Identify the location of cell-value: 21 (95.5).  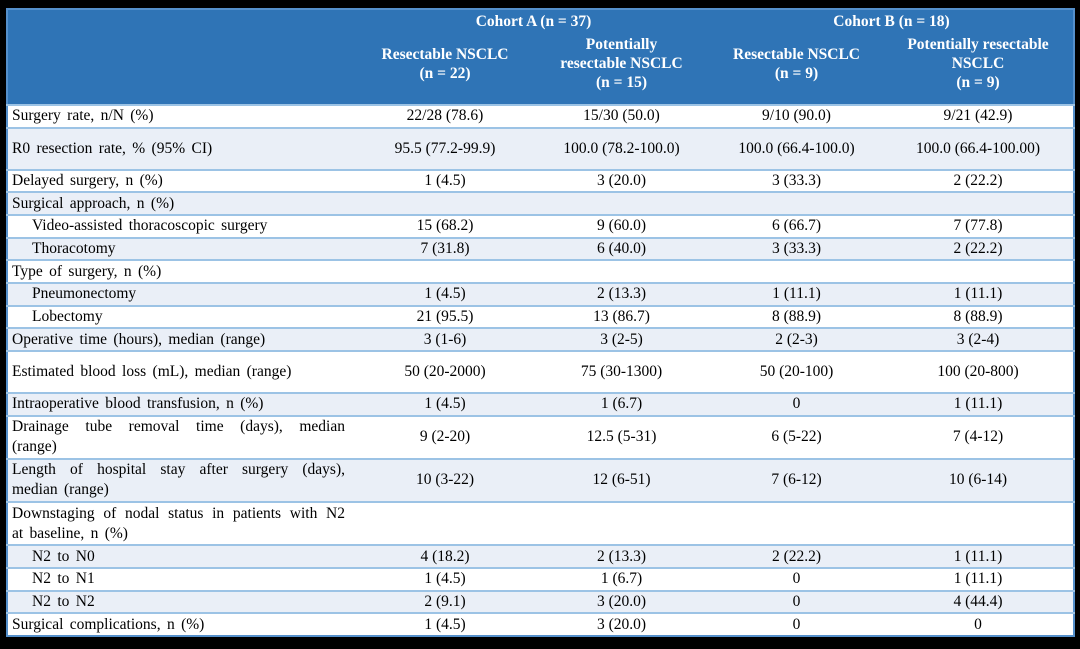
(445, 316).